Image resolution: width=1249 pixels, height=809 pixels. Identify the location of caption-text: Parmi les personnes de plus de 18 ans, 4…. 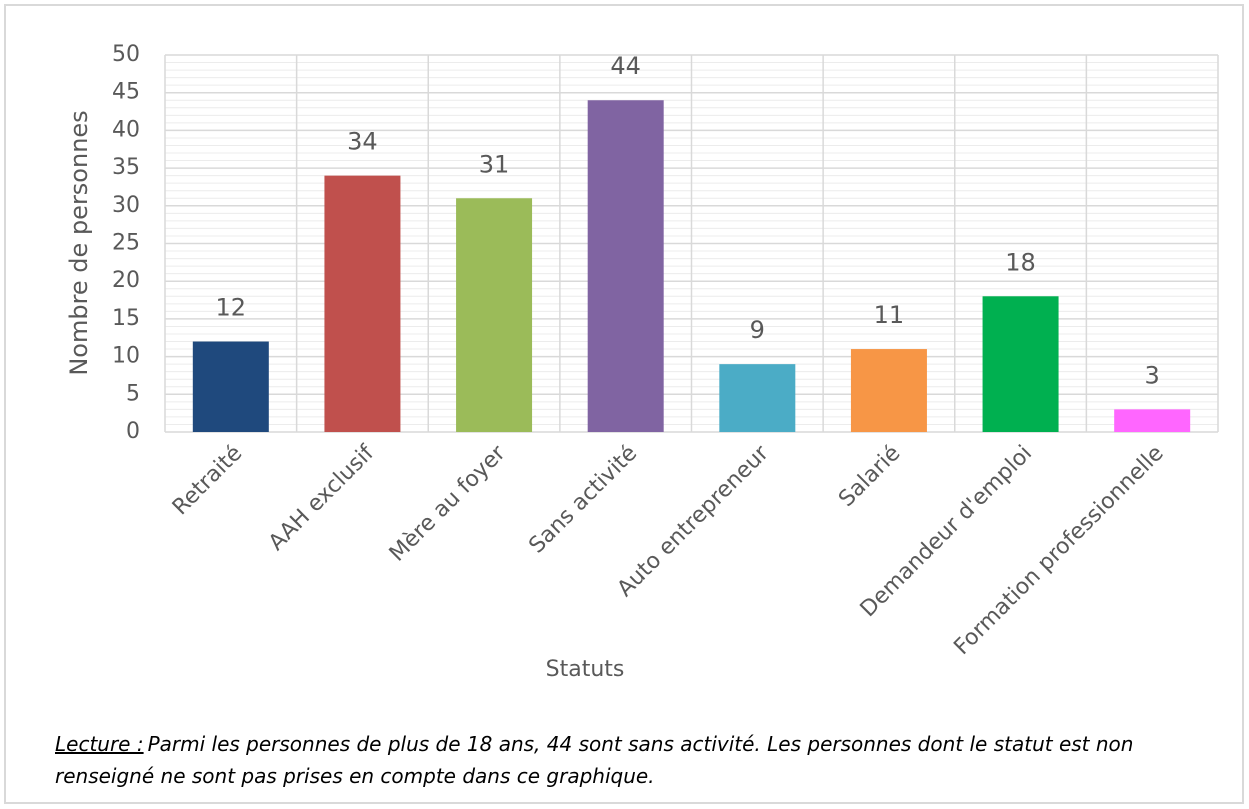
(594, 760).